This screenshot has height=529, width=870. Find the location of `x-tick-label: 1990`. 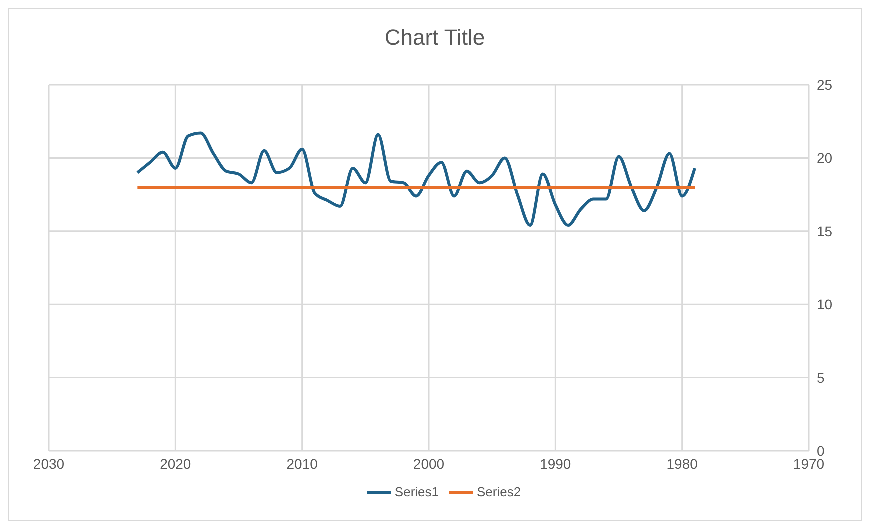

x-tick-label: 1990 is located at coordinates (556, 464).